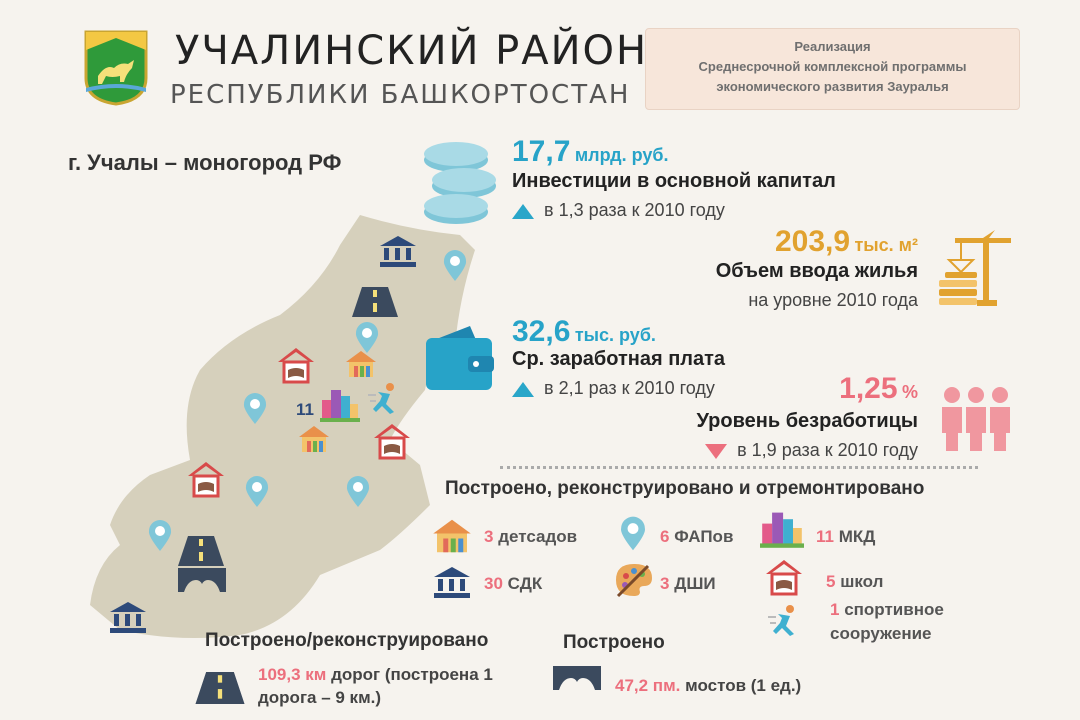  I want to click on roads-text-1: дорог (построена 1, so click(412, 674).